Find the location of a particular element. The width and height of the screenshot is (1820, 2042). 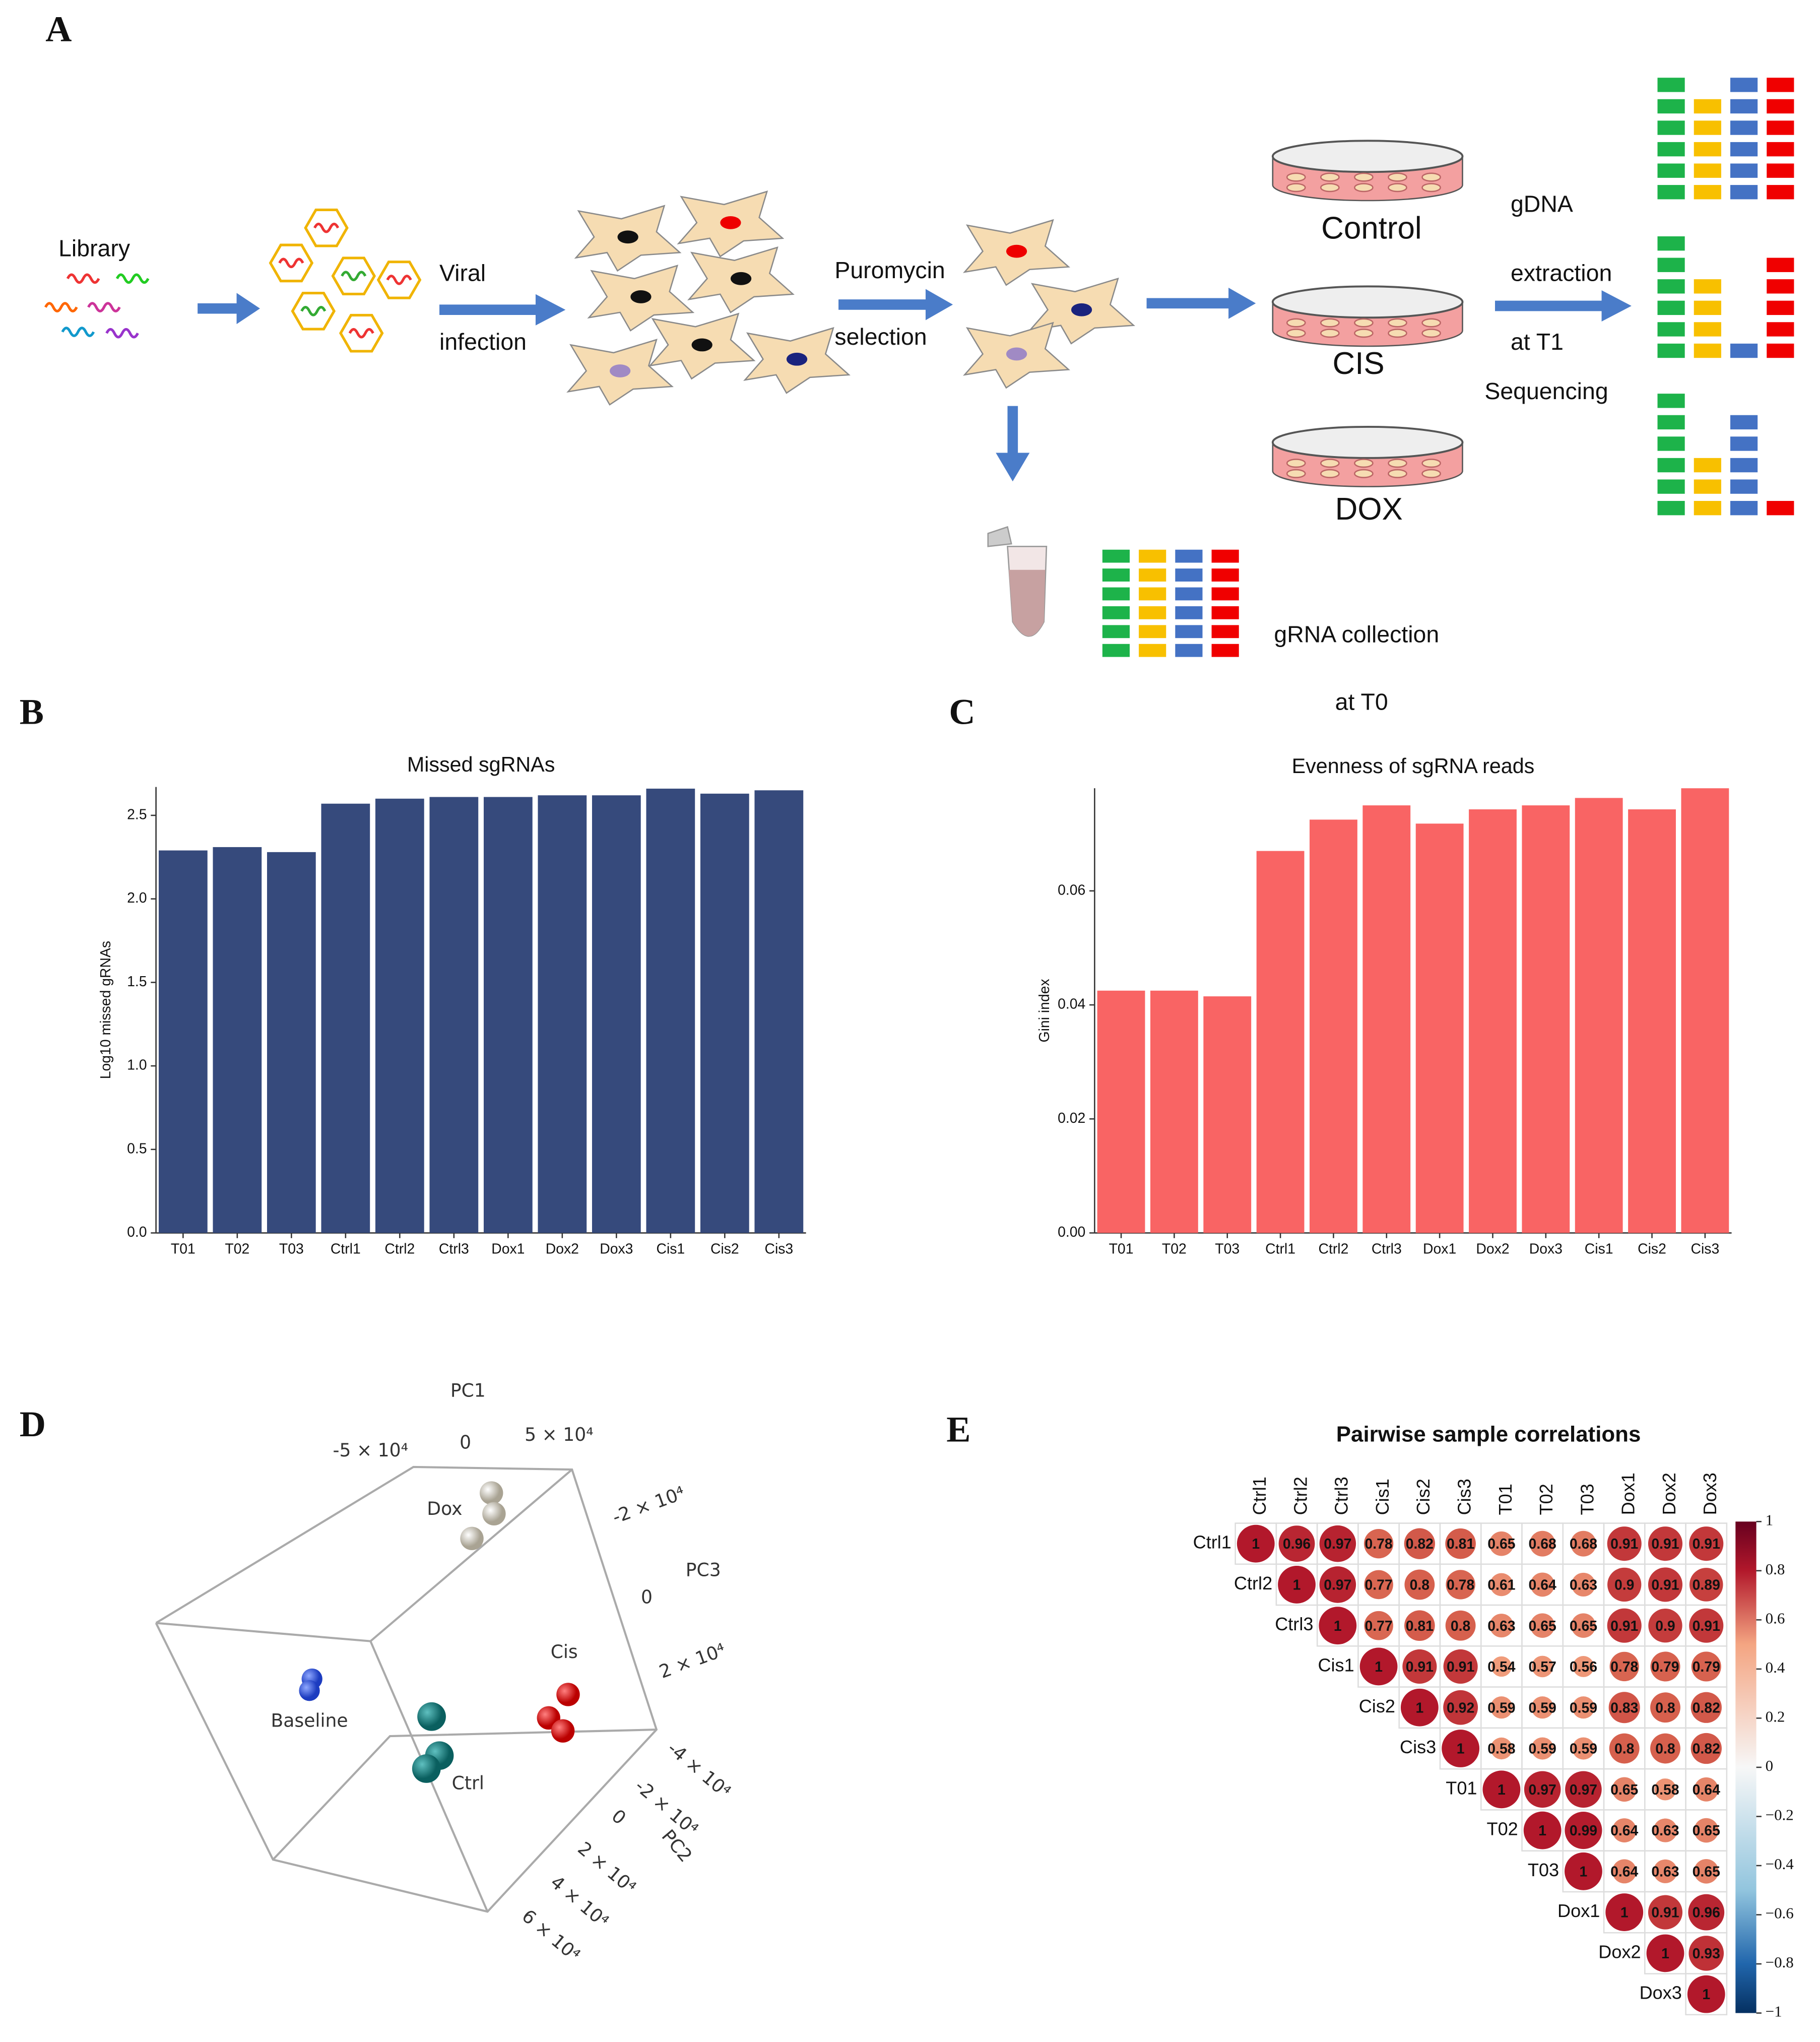

row-label: T03 is located at coordinates (1543, 1870).